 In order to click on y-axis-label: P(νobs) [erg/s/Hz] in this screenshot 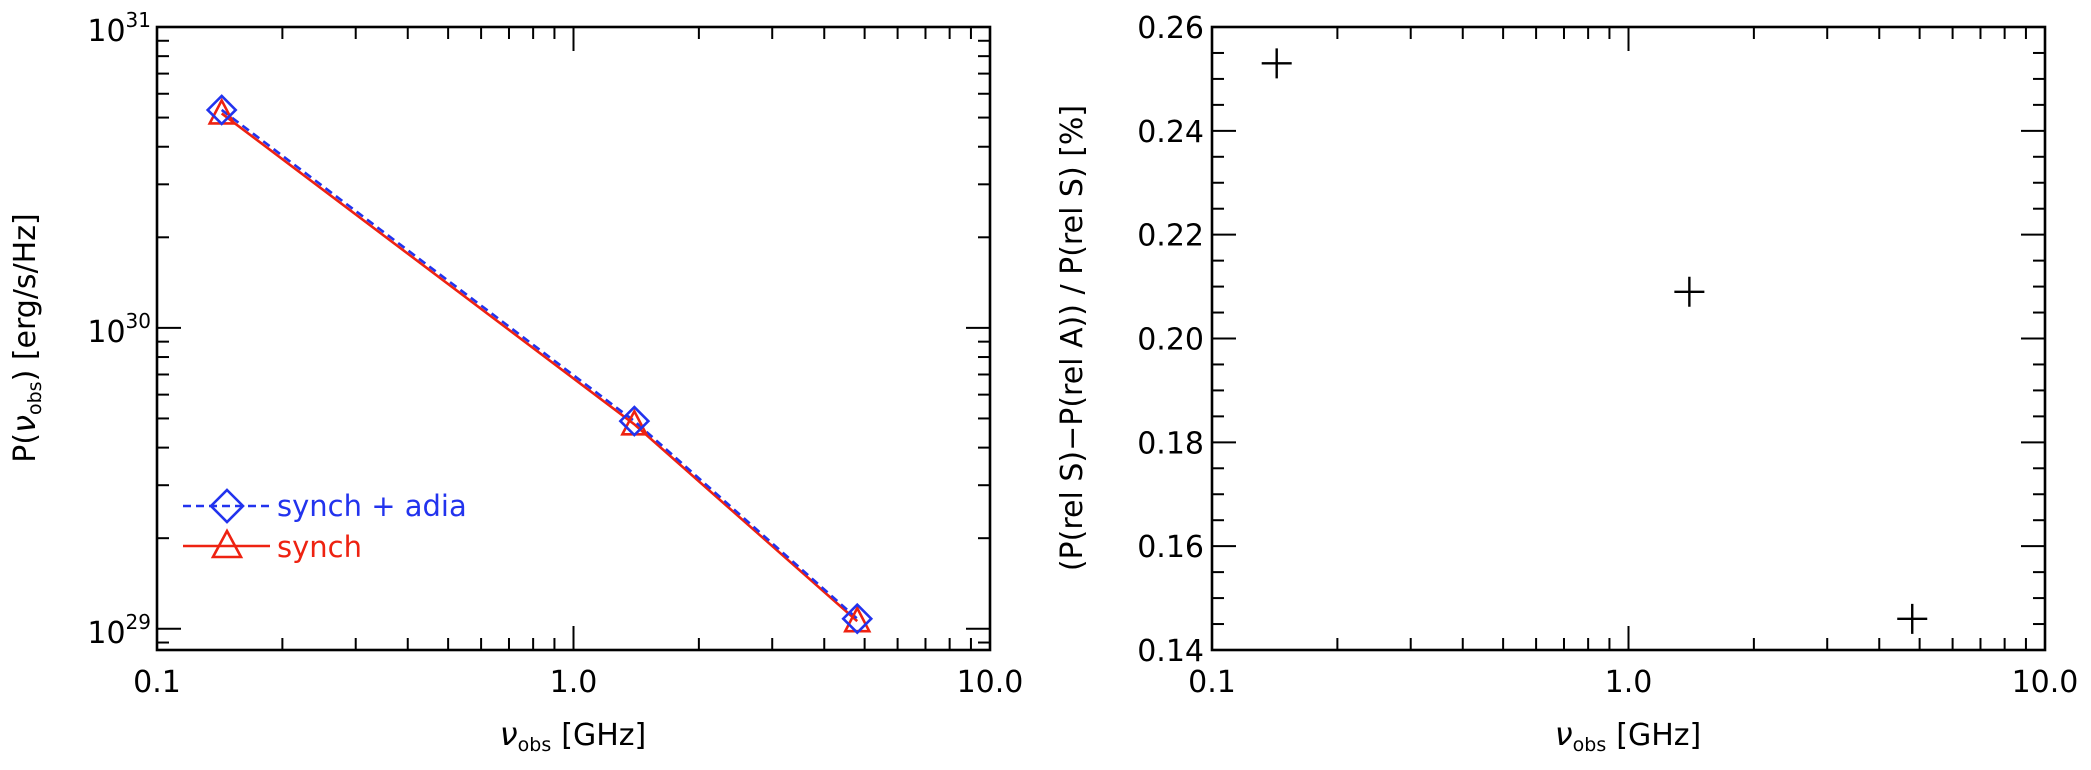, I will do `click(25, 337)`.